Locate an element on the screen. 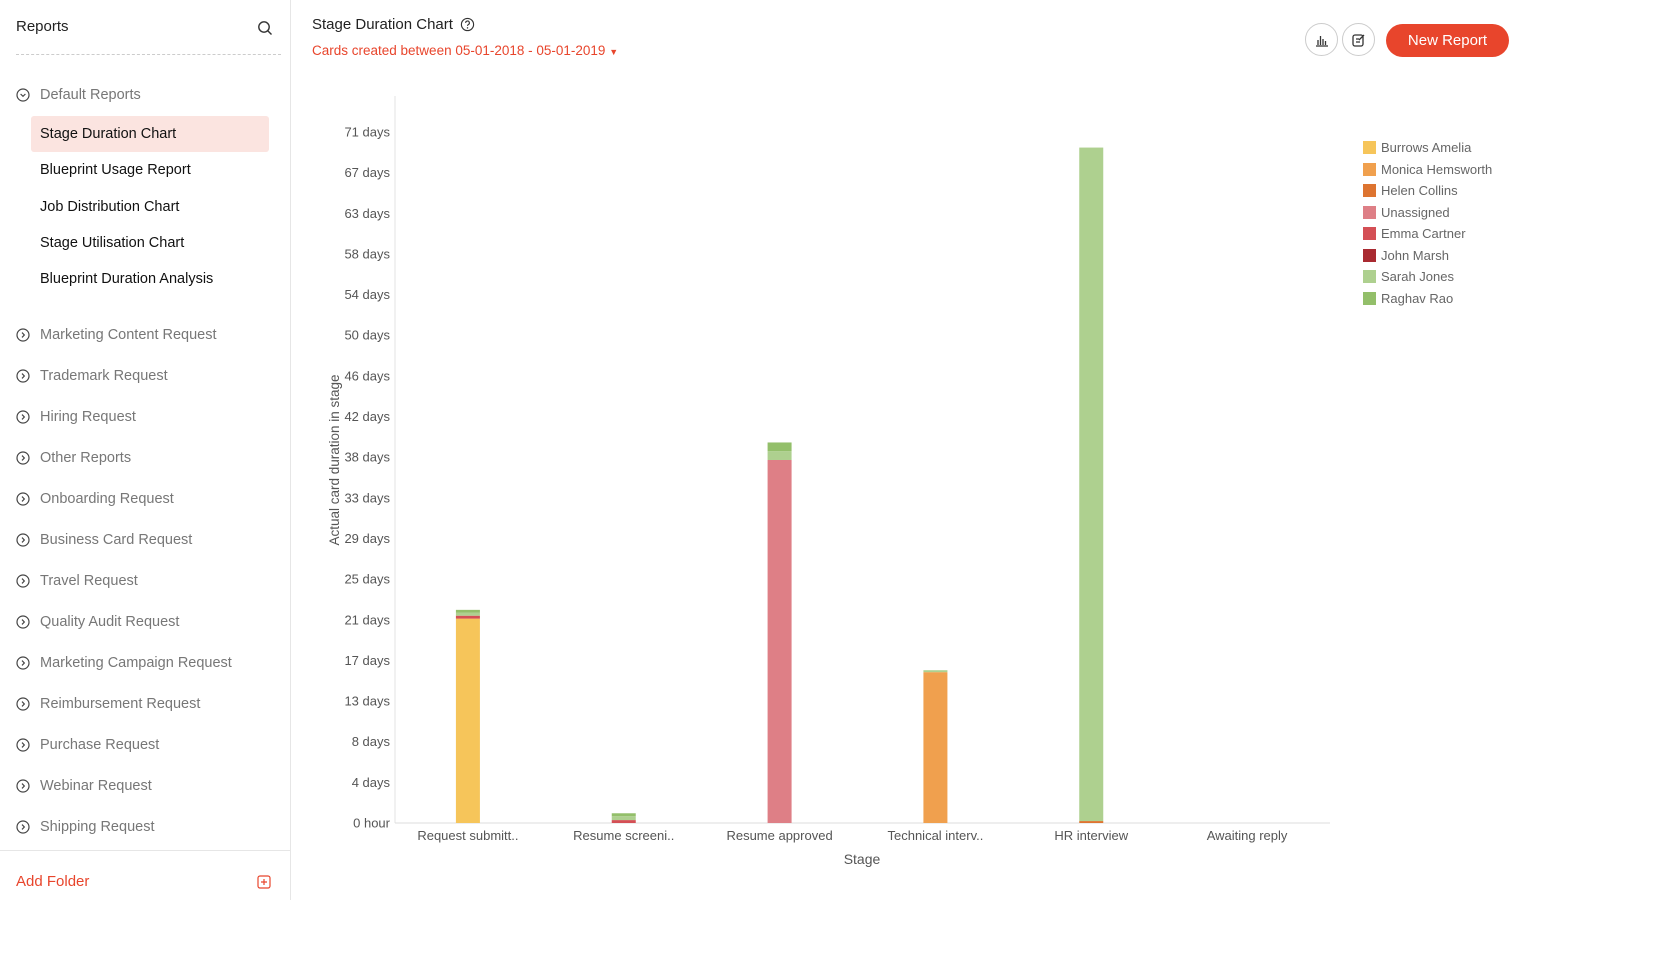  x-axis-title: Stage is located at coordinates (862, 859).